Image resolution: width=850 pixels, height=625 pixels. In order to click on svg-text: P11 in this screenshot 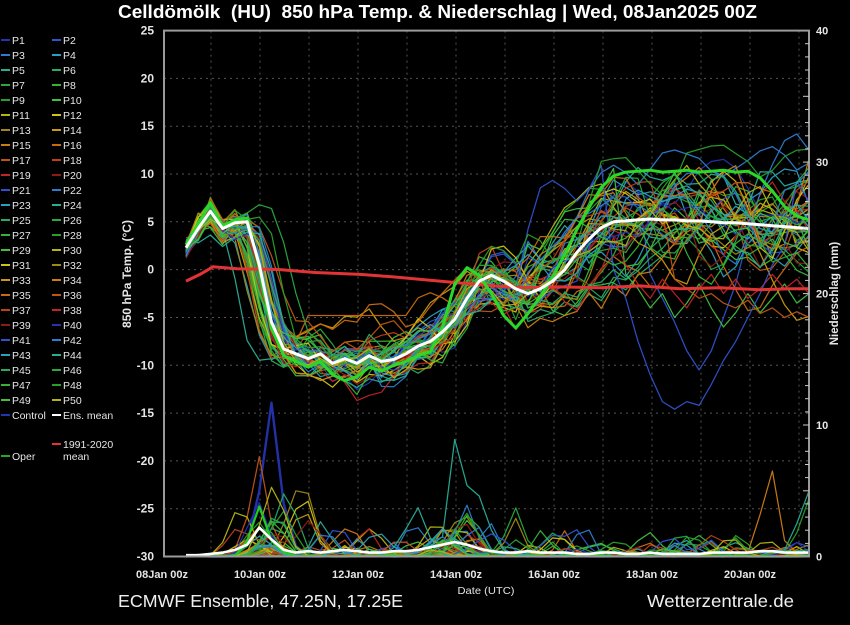, I will do `click(21, 116)`.